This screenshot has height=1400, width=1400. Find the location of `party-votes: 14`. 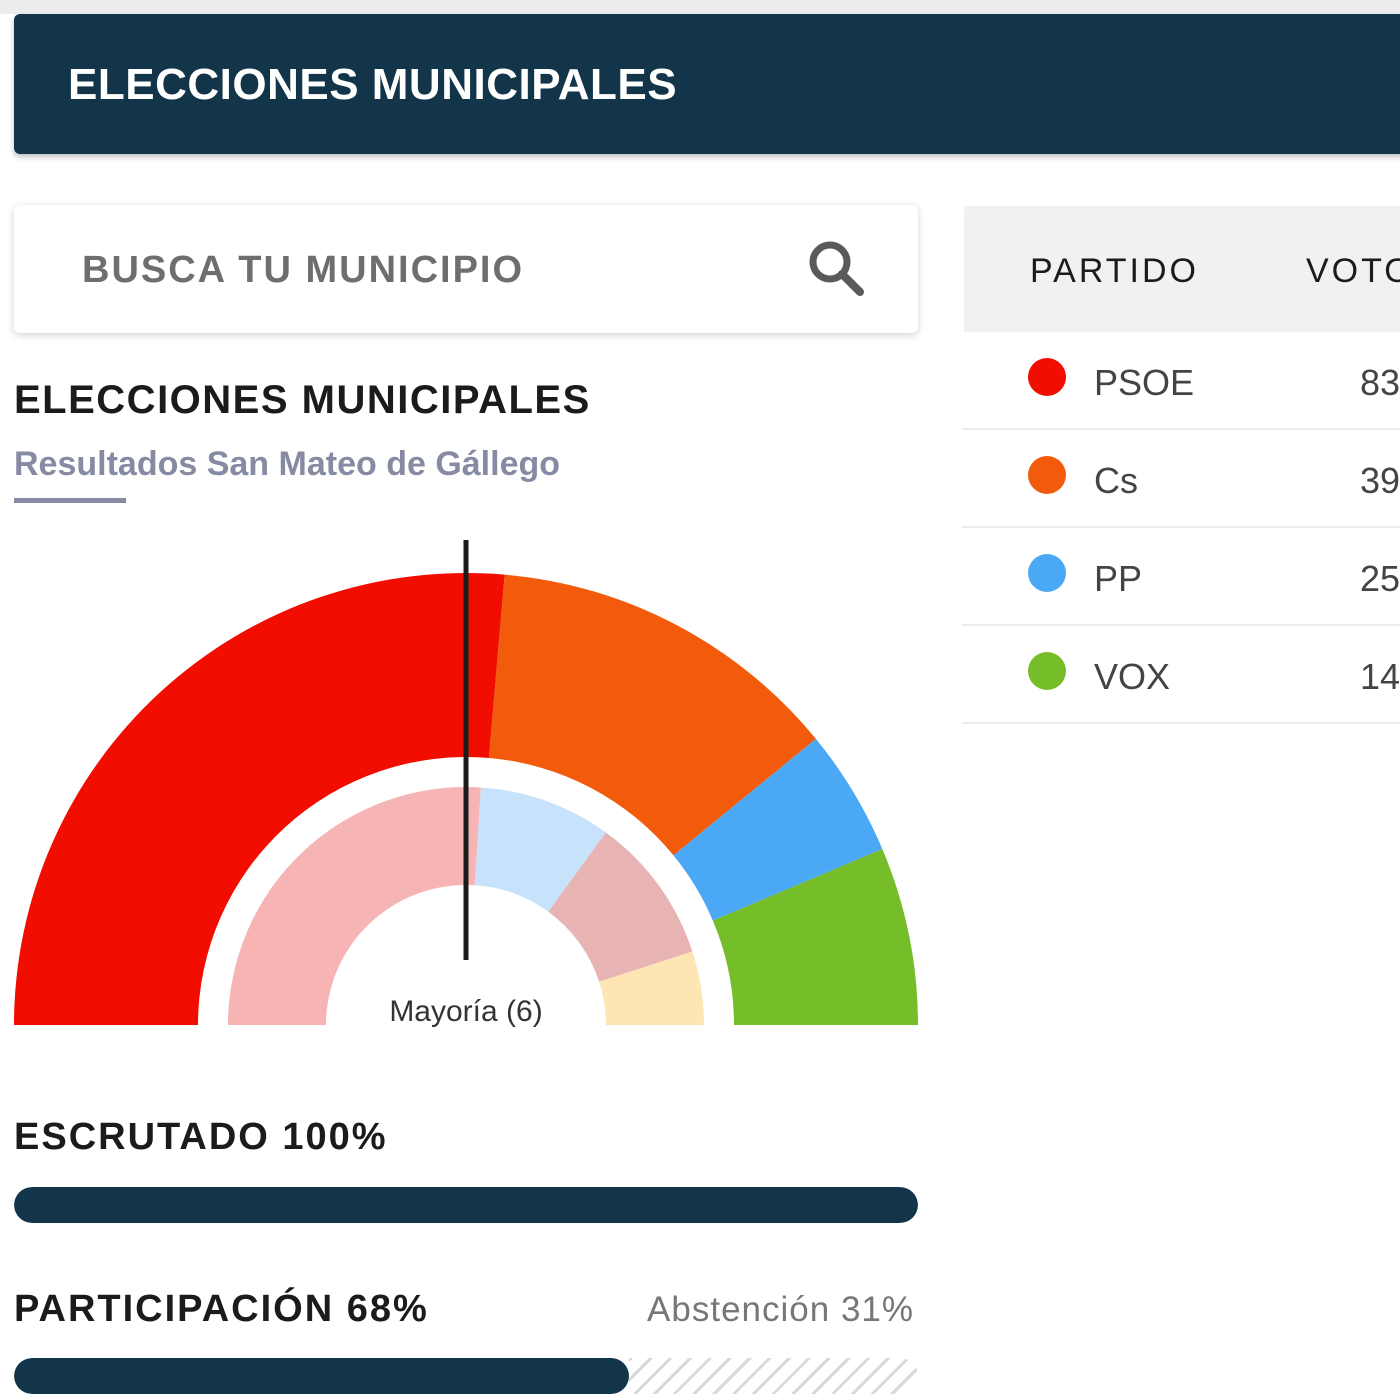

party-votes: 14 is located at coordinates (1380, 676).